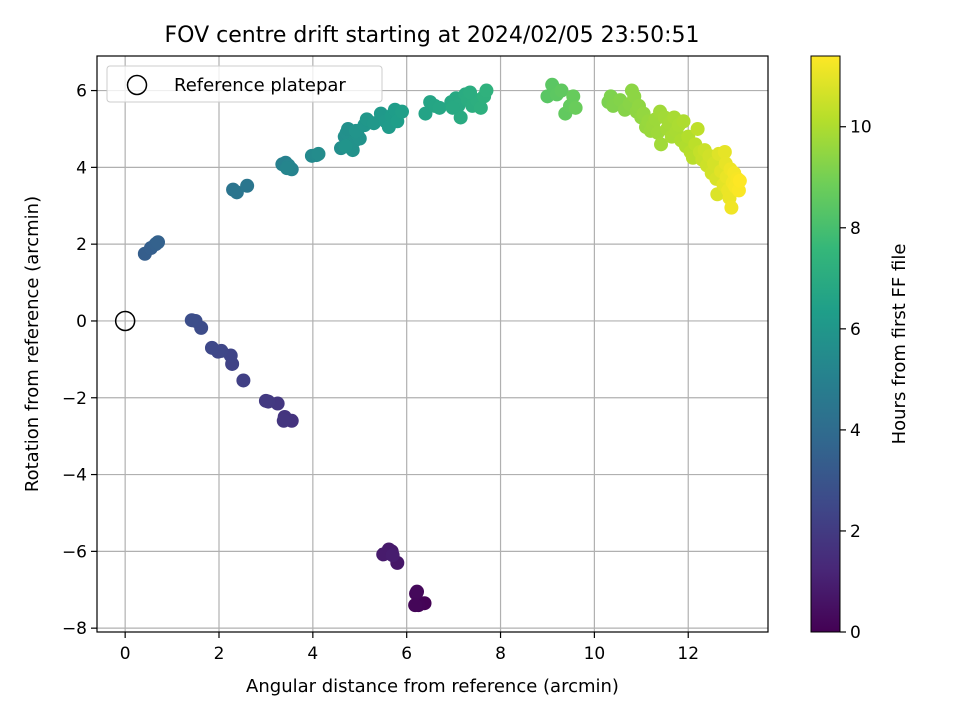 This screenshot has height=720, width=960. What do you see at coordinates (125, 654) in the screenshot?
I see `x-tick-label: 0` at bounding box center [125, 654].